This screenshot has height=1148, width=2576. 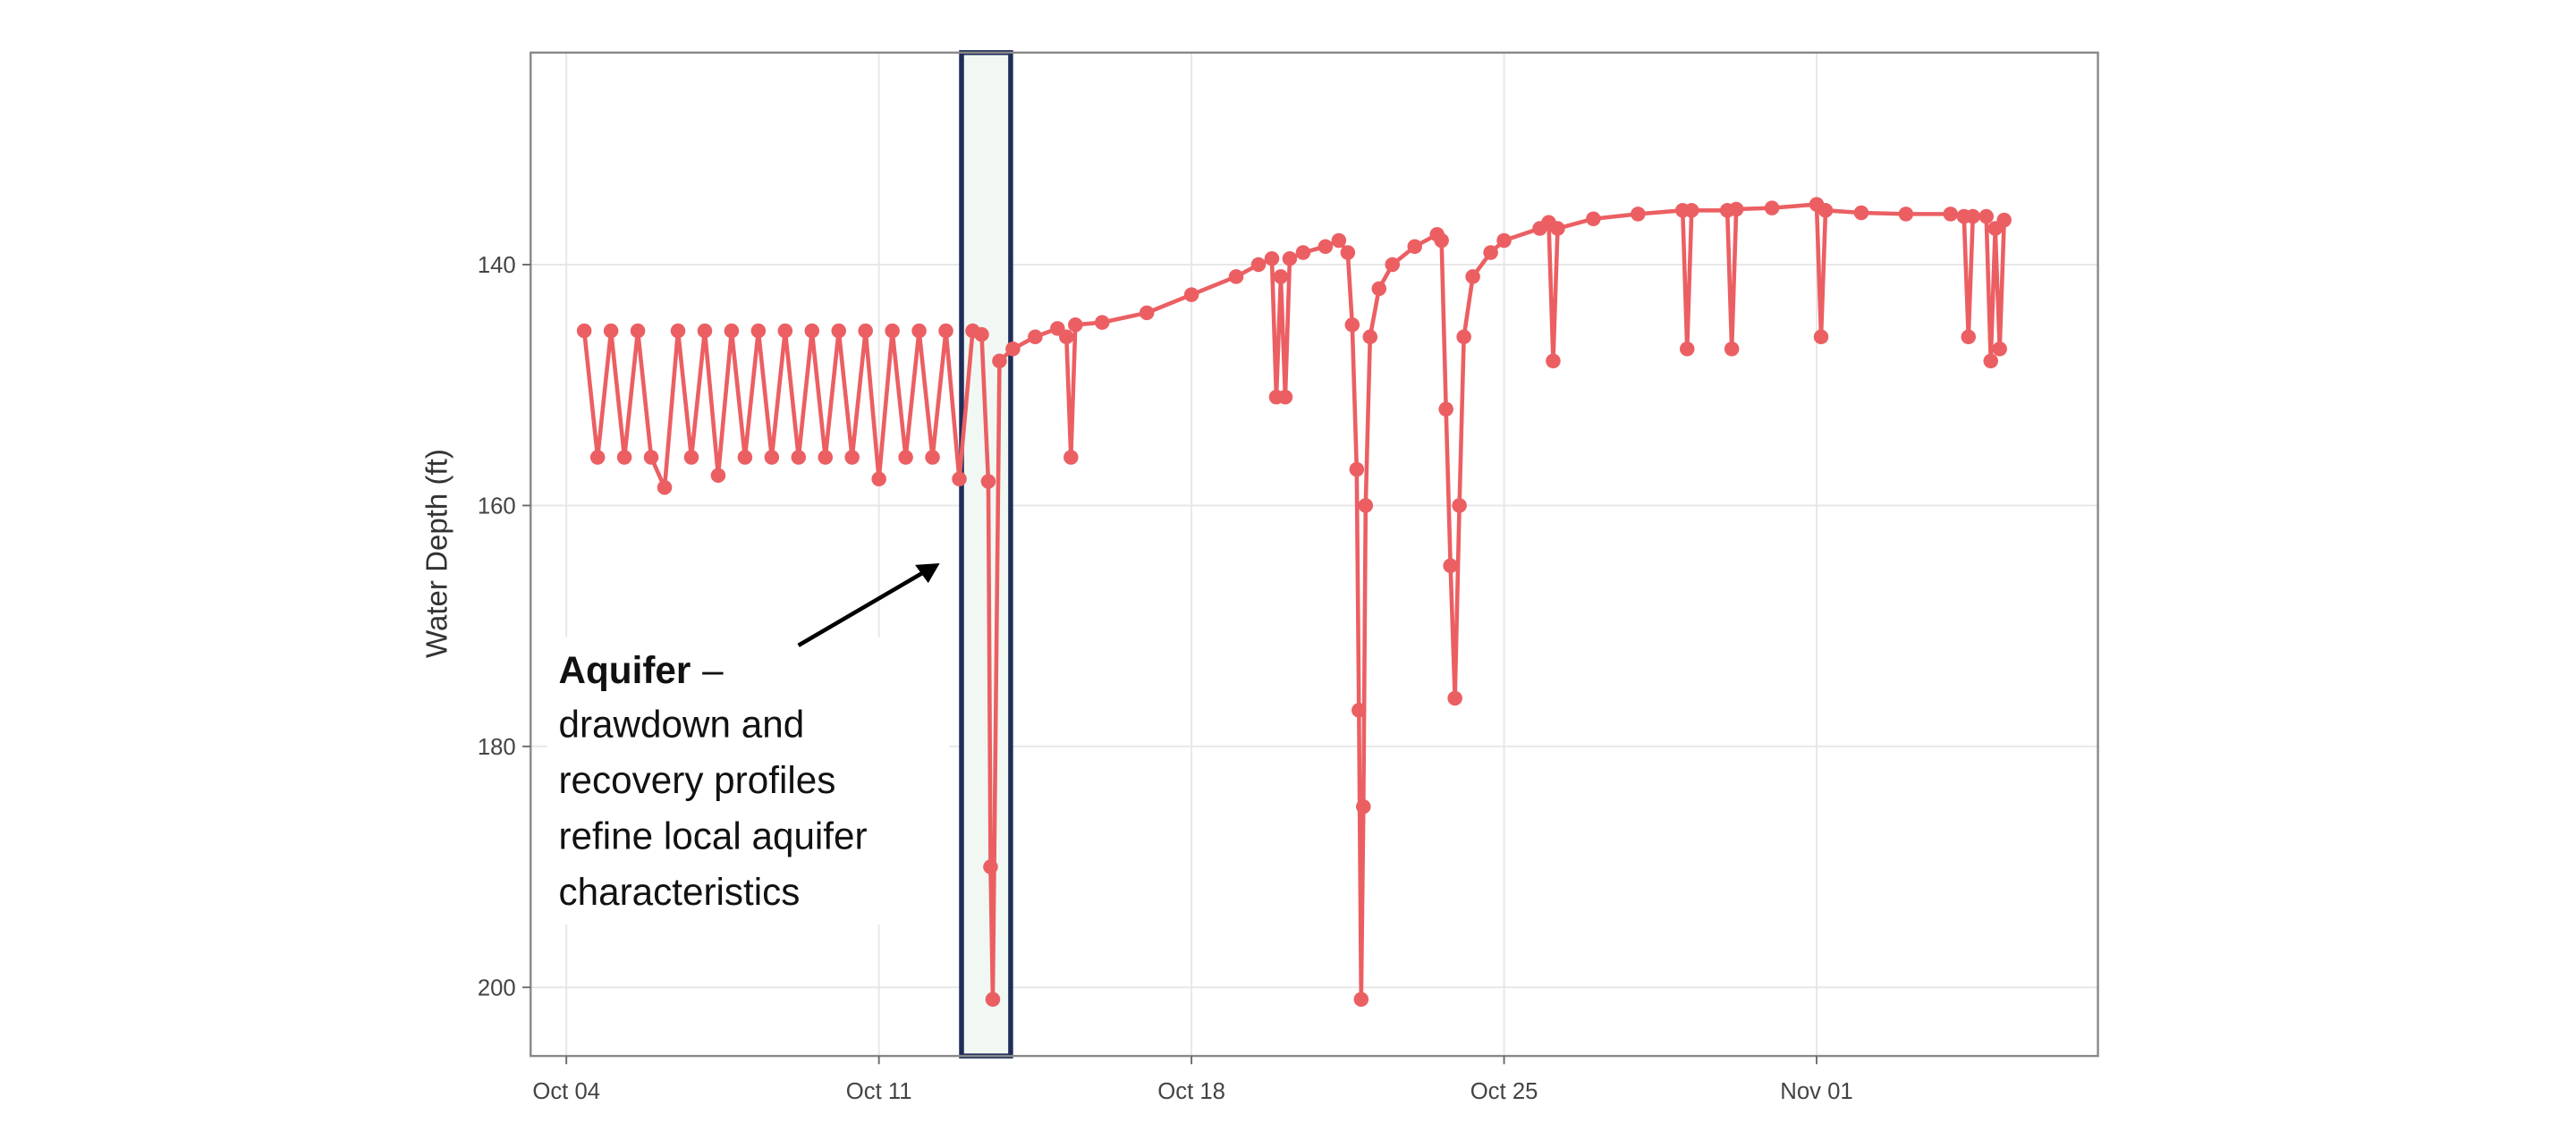 I want to click on y-axis-label: Water Depth (ft), so click(x=437, y=553).